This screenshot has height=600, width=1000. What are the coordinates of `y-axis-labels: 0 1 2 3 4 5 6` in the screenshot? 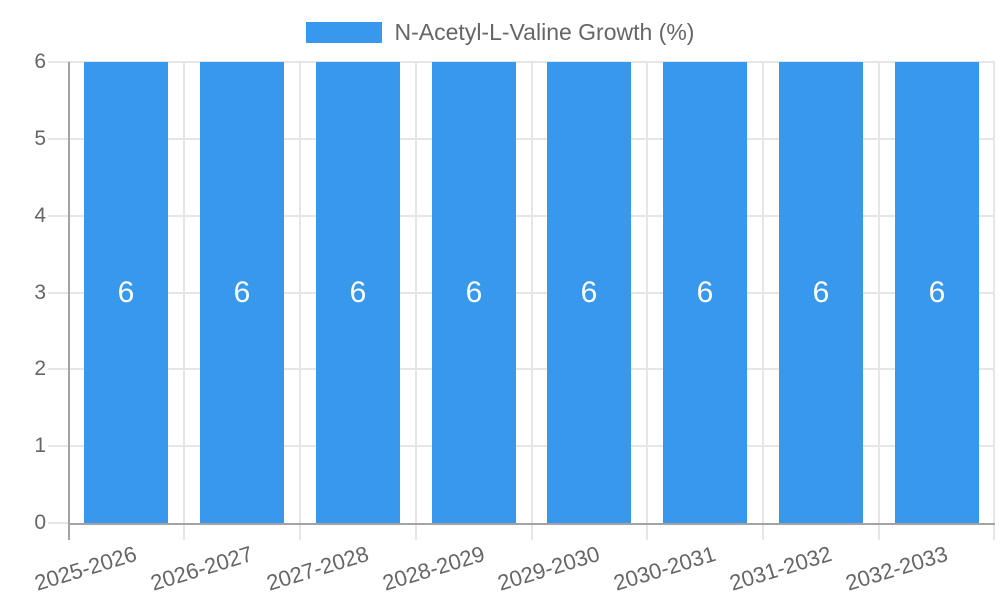 It's located at (23, 292).